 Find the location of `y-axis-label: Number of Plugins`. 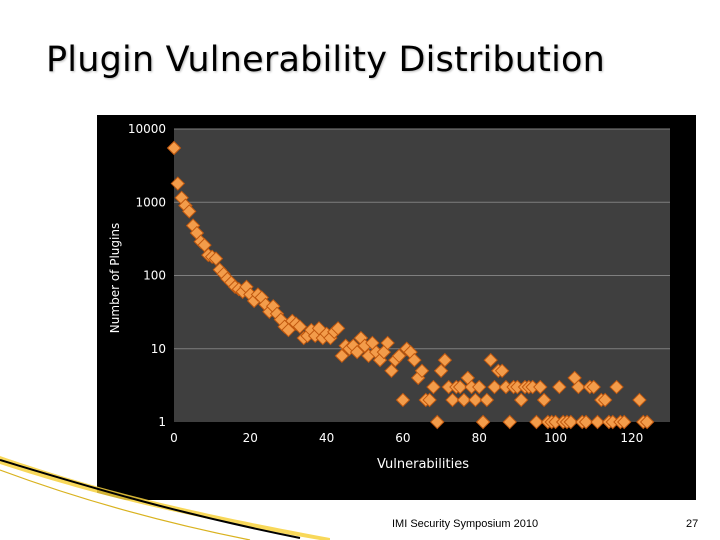

y-axis-label: Number of Plugins is located at coordinates (115, 278).